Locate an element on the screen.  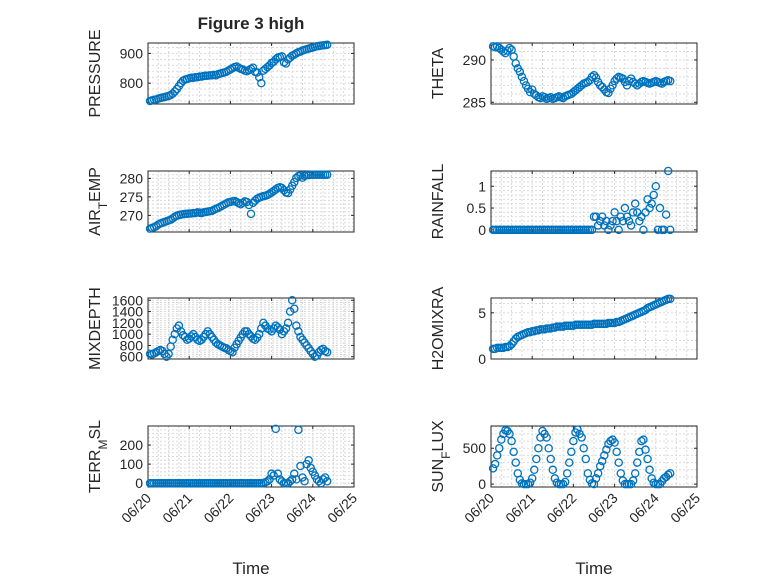
y-tick-label: 900 is located at coordinates (132, 53).